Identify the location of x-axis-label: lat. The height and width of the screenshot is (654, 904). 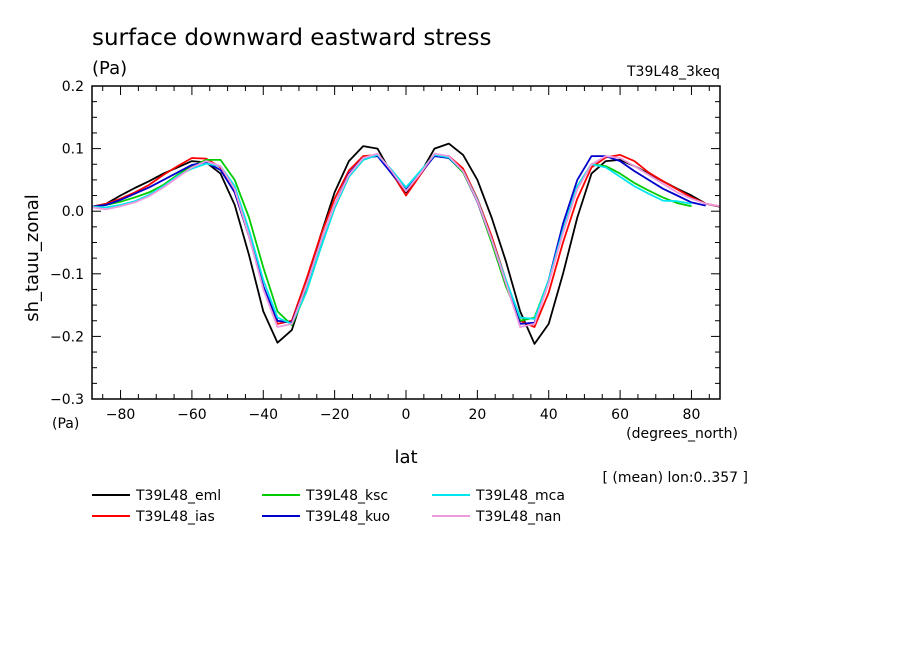
(405, 457).